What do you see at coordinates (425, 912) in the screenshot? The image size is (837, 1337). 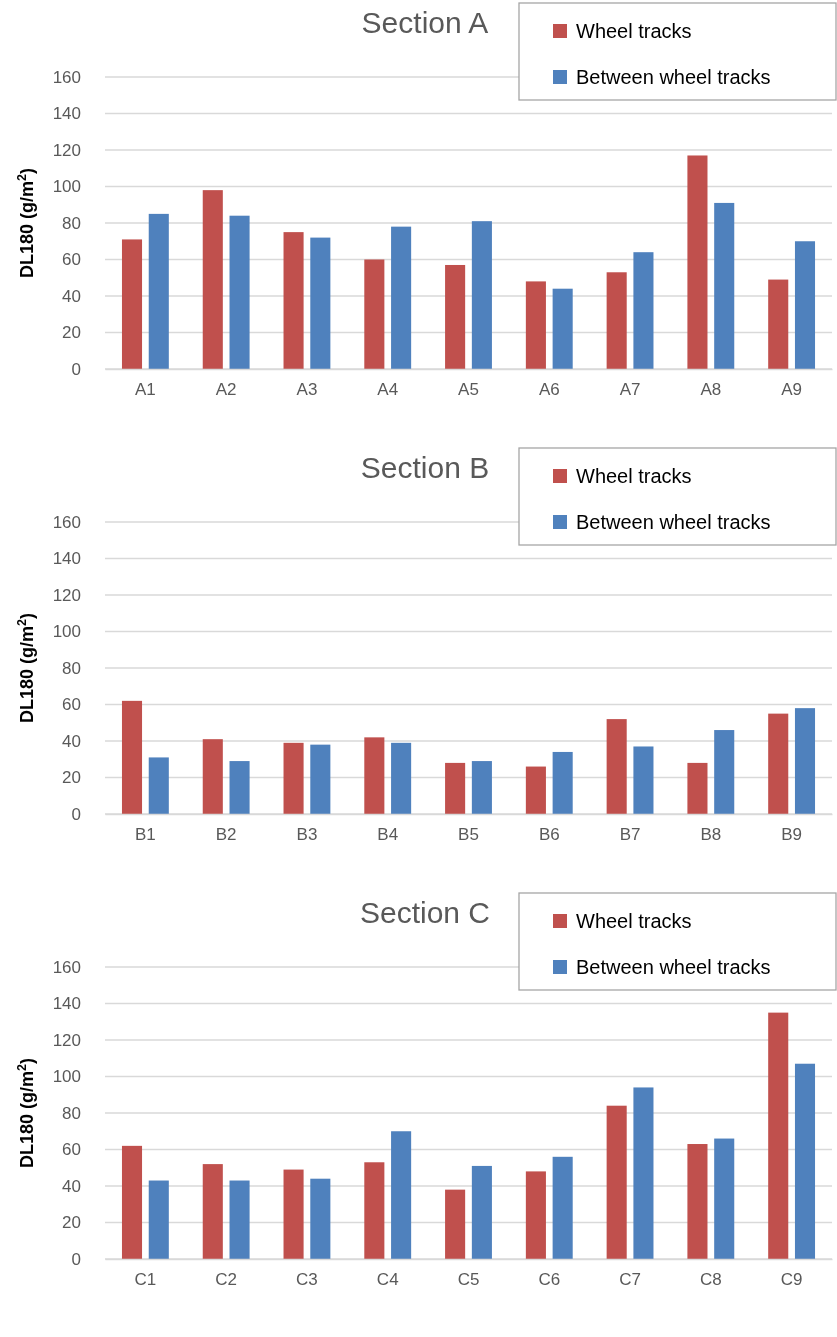 I see `chart-title: Section C` at bounding box center [425, 912].